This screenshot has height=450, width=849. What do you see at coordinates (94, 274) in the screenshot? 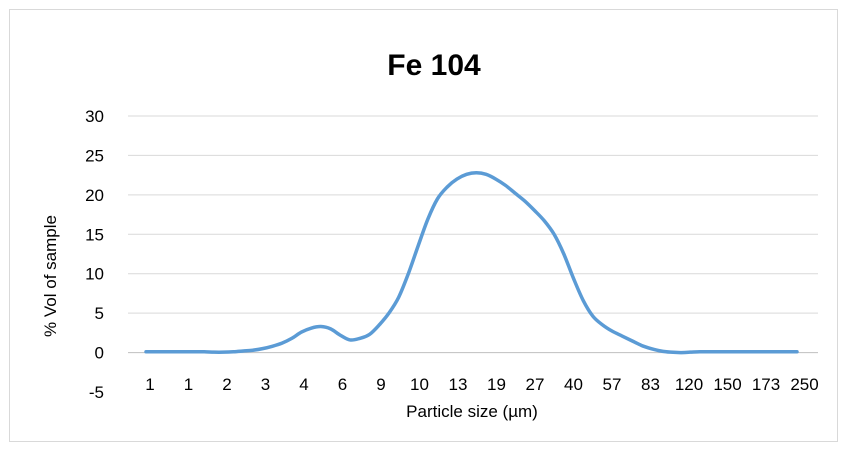
I see `y-tick-label: 10` at bounding box center [94, 274].